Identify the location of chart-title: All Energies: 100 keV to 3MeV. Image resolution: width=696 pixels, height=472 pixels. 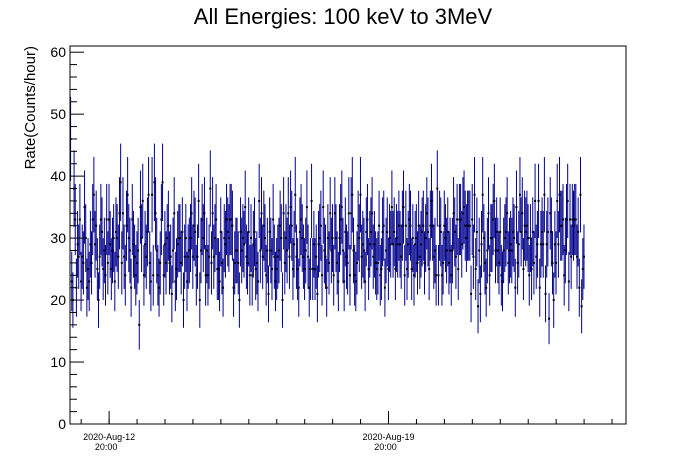
(343, 16).